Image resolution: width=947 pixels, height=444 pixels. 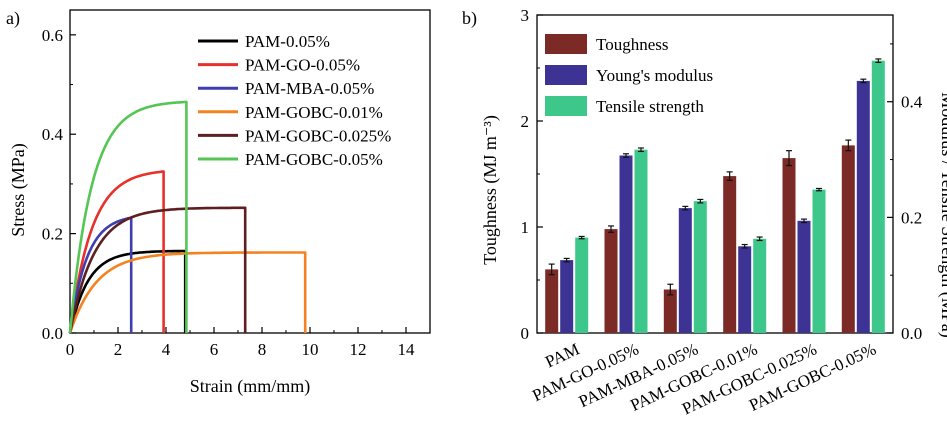 What do you see at coordinates (53, 134) in the screenshot?
I see `panel-a-y-tick-label: 0.4` at bounding box center [53, 134].